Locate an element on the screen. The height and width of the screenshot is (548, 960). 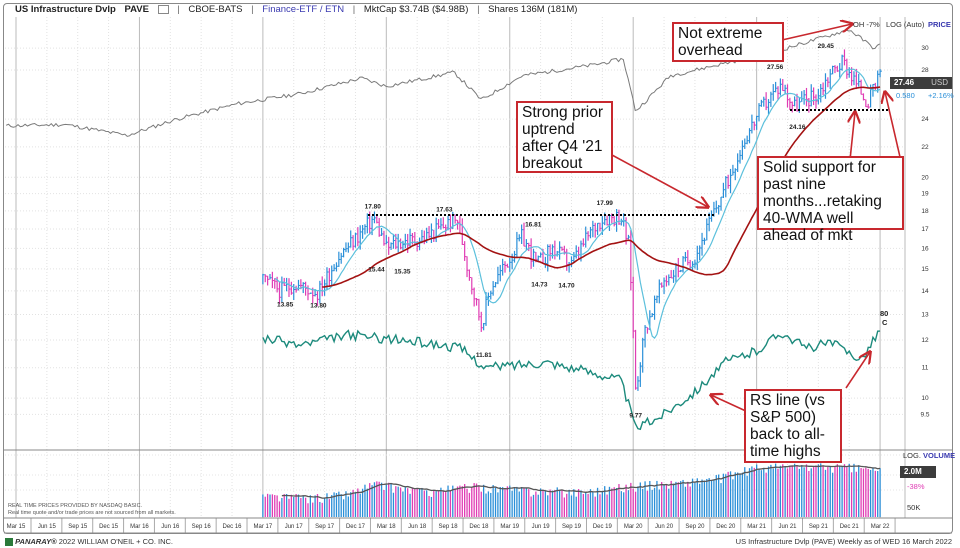
arrow-breakout is located at coordinates (659, 180).